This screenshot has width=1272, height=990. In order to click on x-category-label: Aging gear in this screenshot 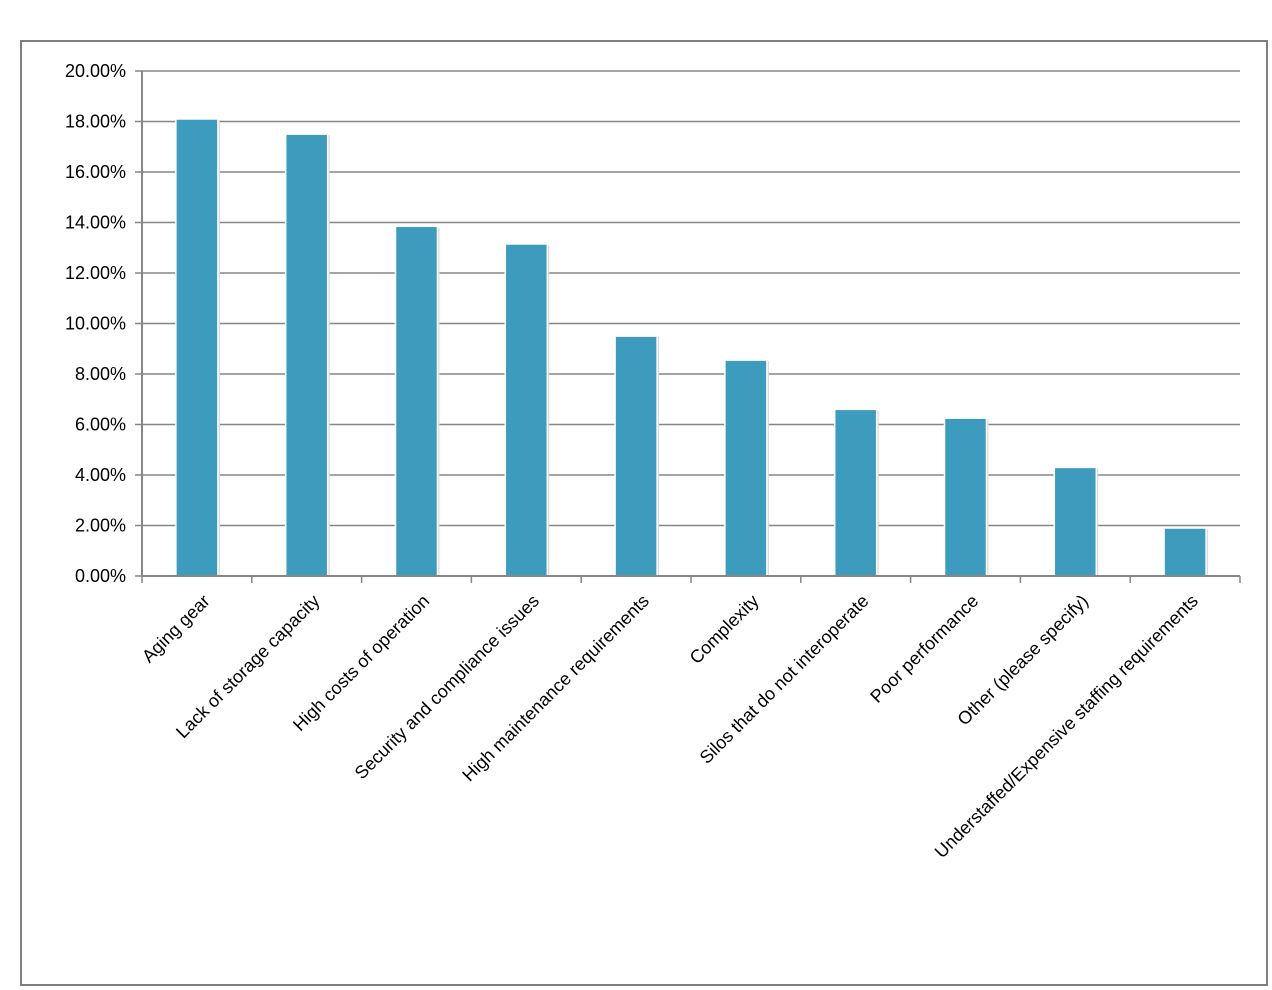, I will do `click(176, 629)`.